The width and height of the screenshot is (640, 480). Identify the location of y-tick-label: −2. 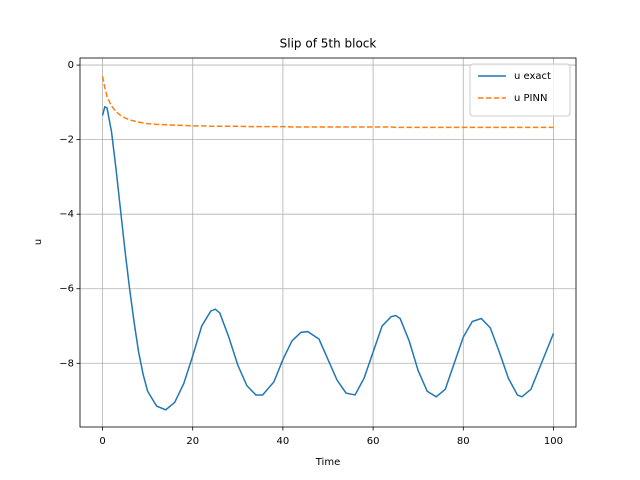
(66, 140).